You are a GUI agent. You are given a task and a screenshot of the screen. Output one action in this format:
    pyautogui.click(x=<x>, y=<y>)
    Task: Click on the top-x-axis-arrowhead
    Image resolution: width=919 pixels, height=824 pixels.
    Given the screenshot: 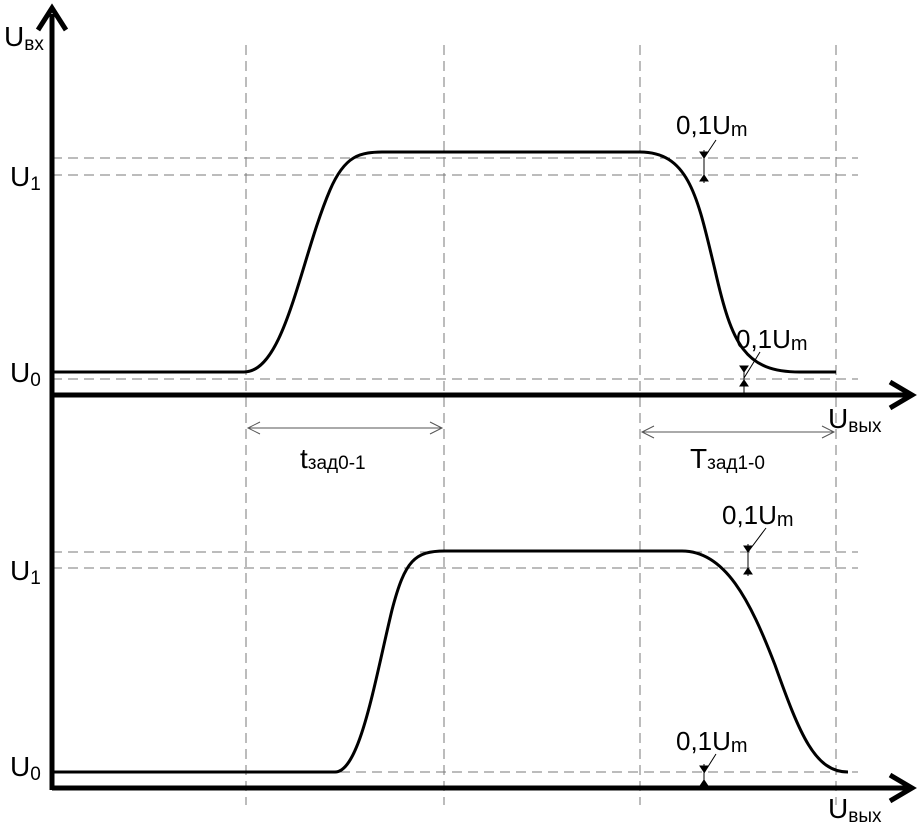 What is the action you would take?
    pyautogui.click(x=902, y=395)
    